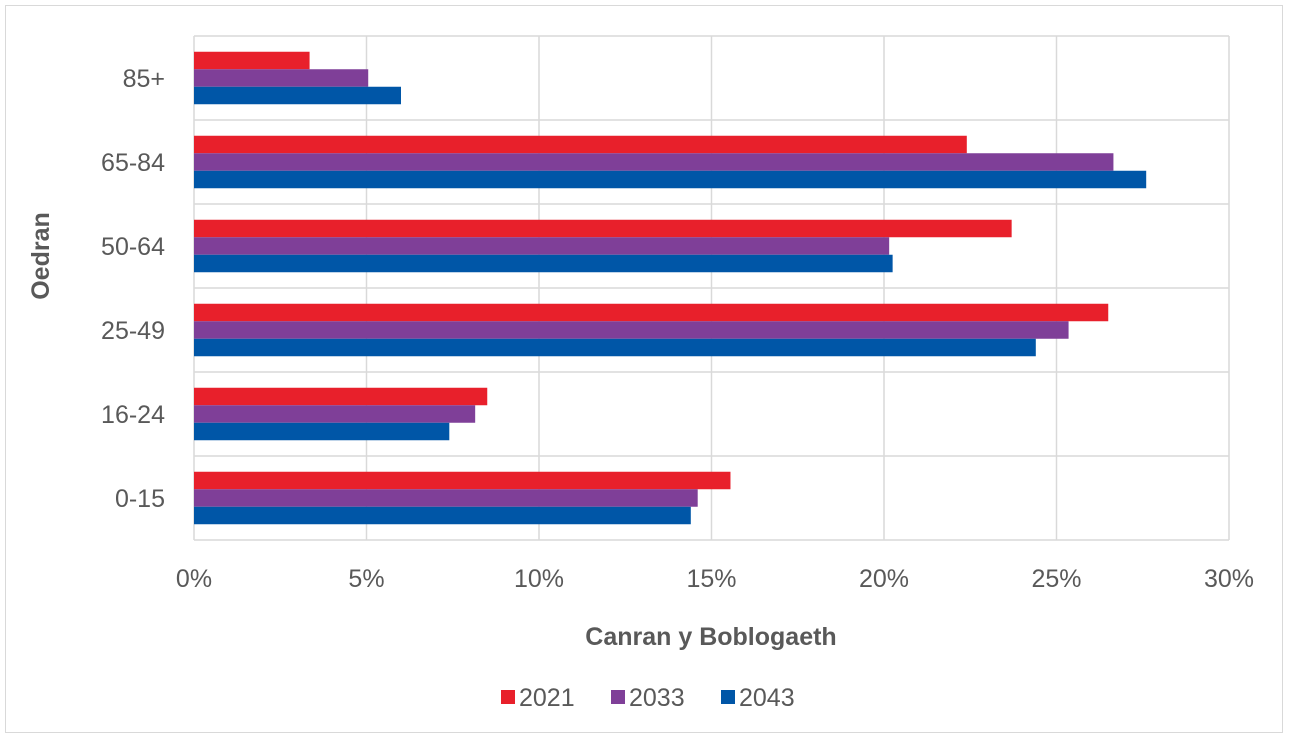 Image resolution: width=1290 pixels, height=738 pixels. Describe the element at coordinates (140, 499) in the screenshot. I see `y-tick-label: 0-15` at that location.